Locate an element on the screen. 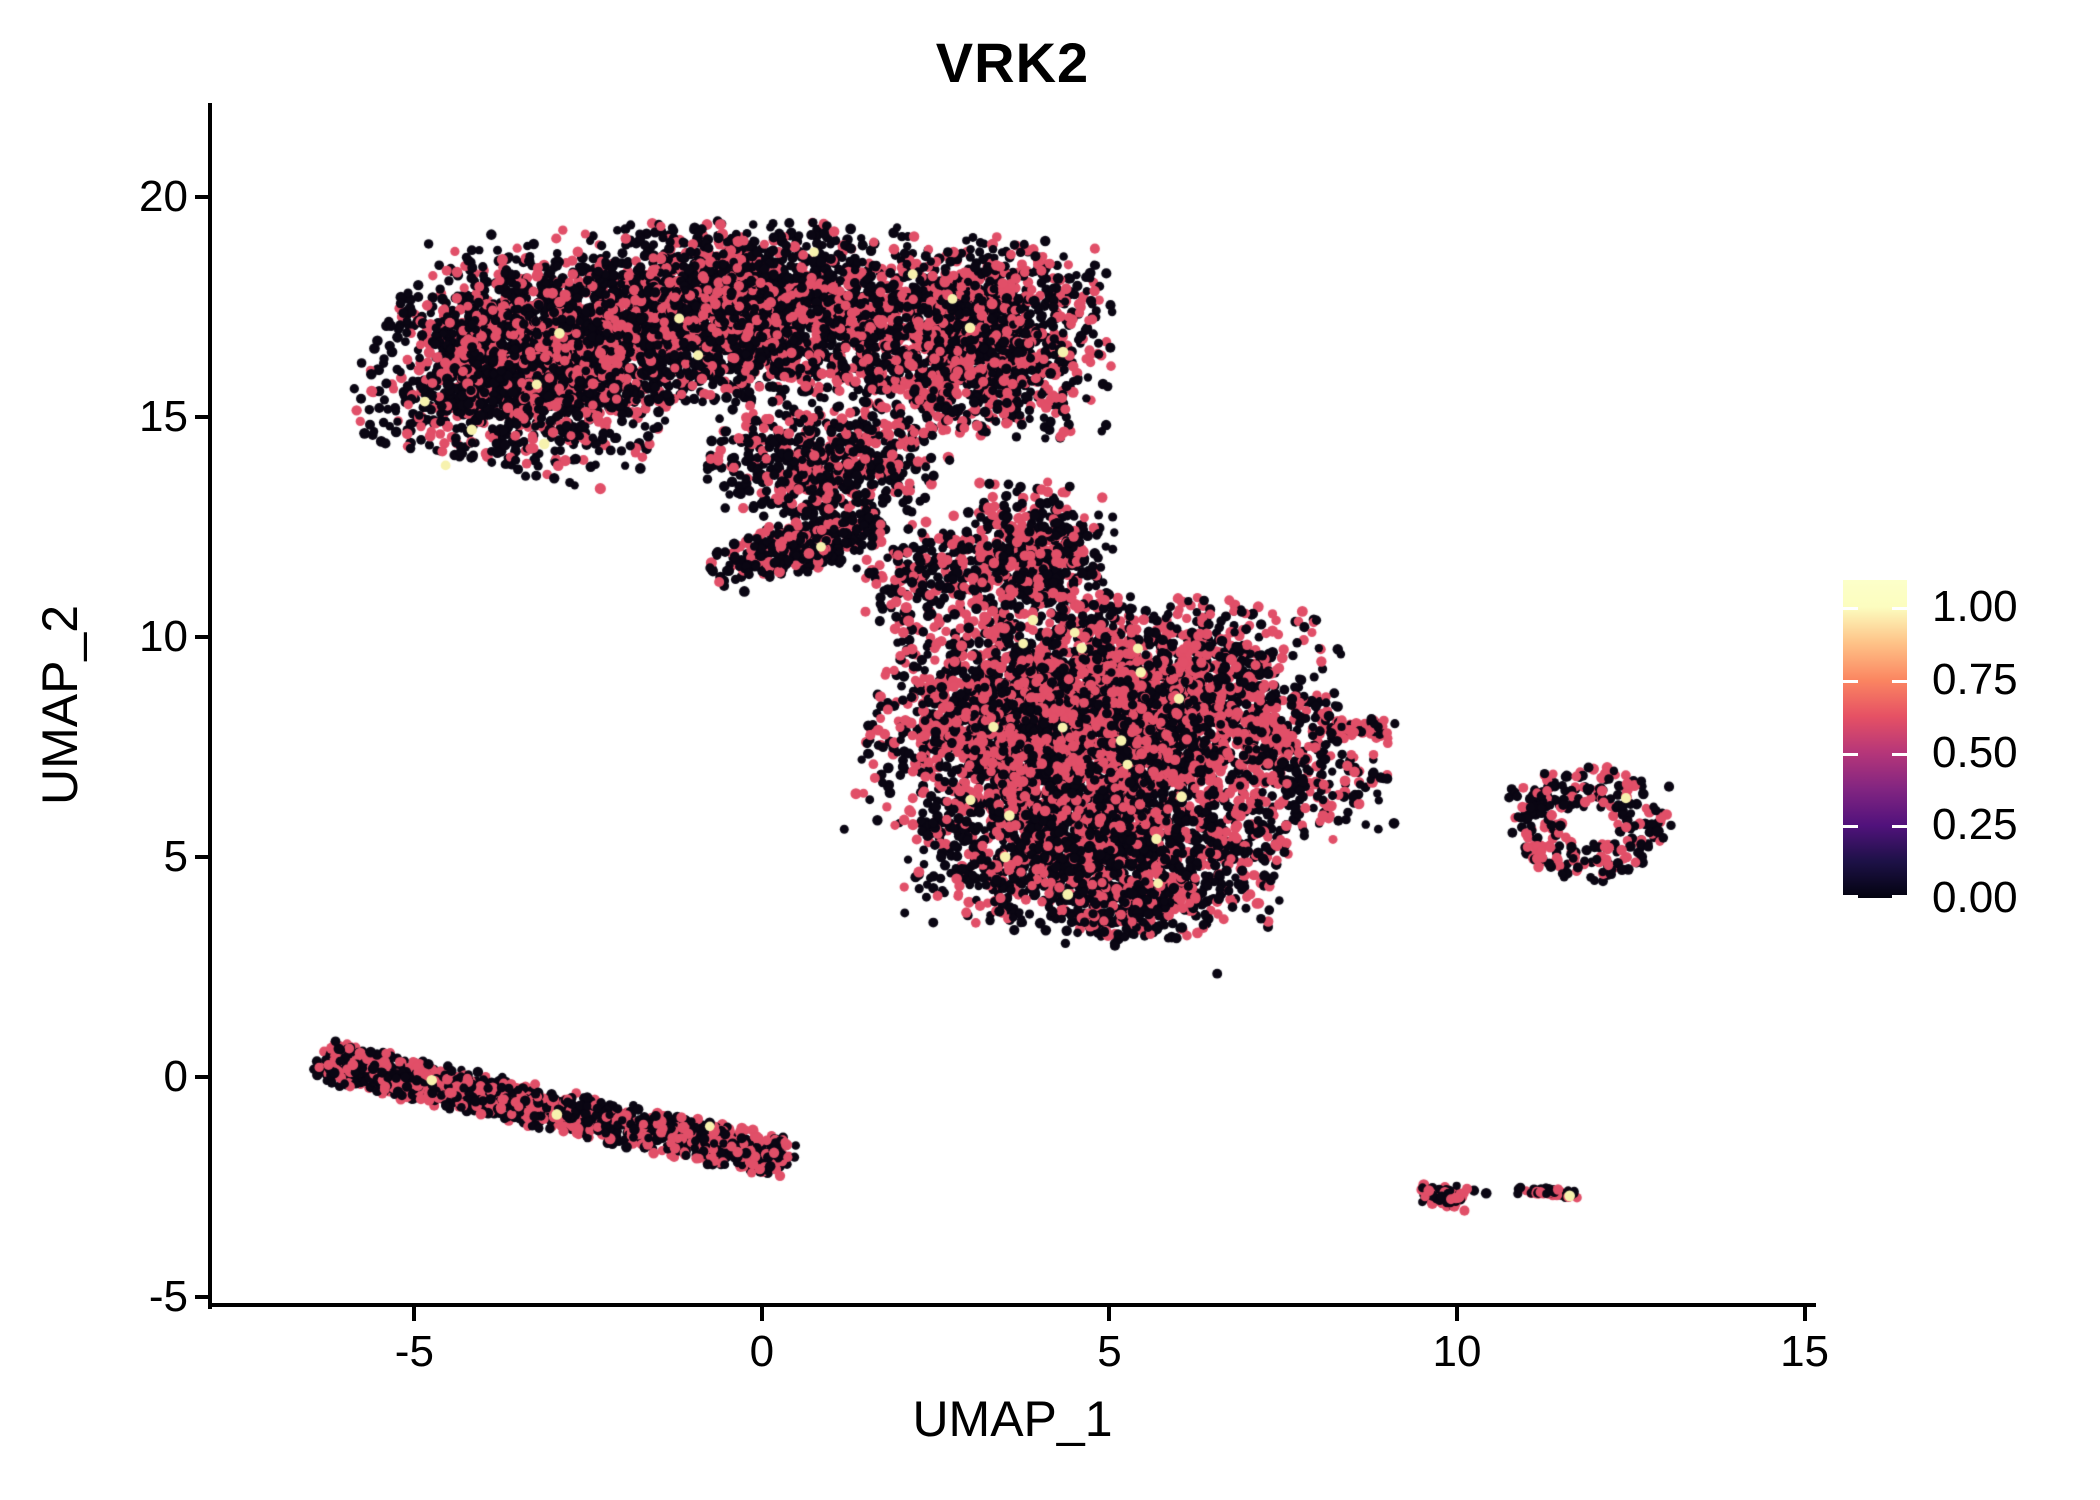 The image size is (2100, 1500). colorbar-tick-label: 0.50 is located at coordinates (1975, 752).